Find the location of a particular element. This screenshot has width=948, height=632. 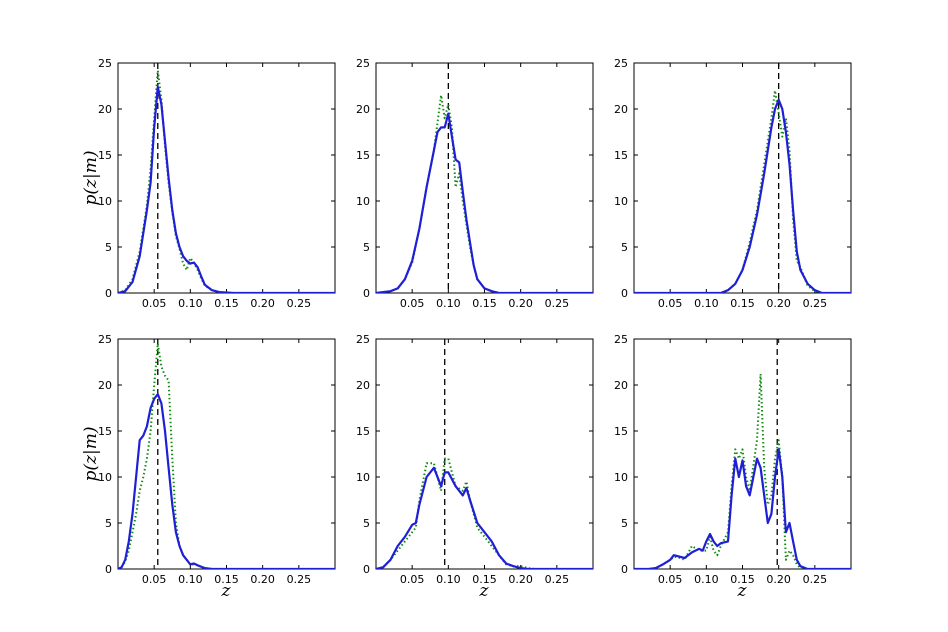

y-axis-label-bottom: p(z|m) is located at coordinates (91, 454).